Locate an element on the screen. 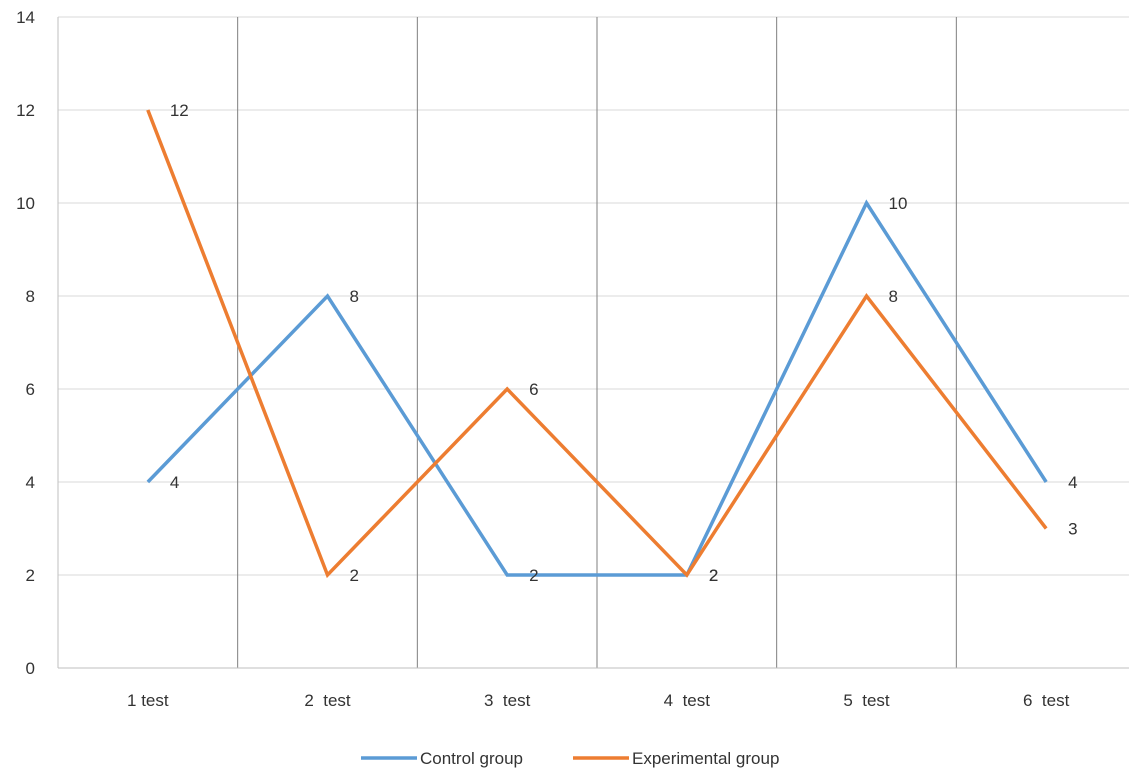 The image size is (1129, 771). x-tick-label: 4 test is located at coordinates (687, 700).